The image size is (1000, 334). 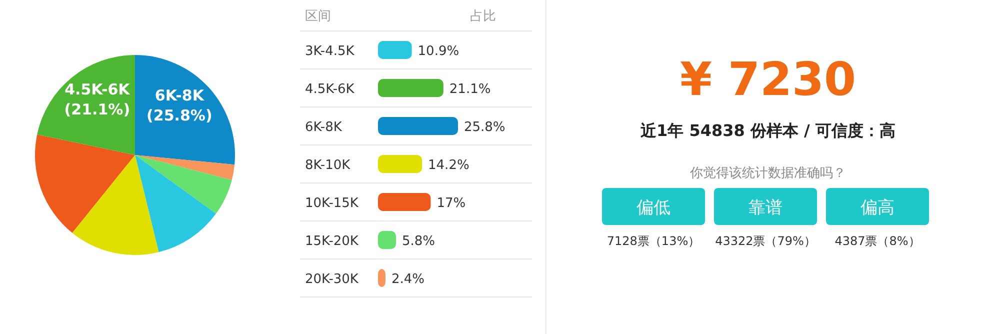 What do you see at coordinates (407, 279) in the screenshot?
I see `data-label: 2.4%` at bounding box center [407, 279].